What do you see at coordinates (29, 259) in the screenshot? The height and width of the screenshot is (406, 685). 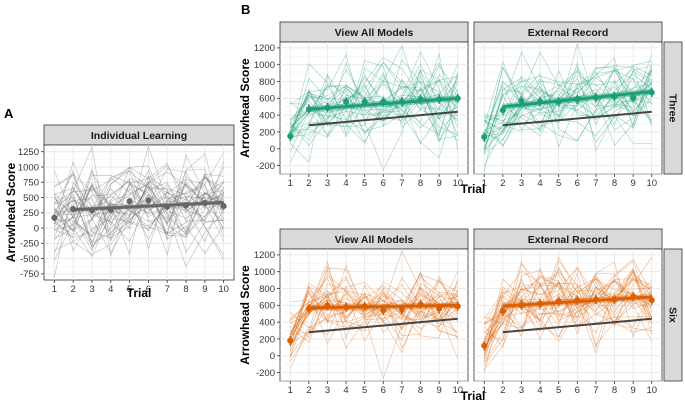 I see `y-tick-label: -500` at bounding box center [29, 259].